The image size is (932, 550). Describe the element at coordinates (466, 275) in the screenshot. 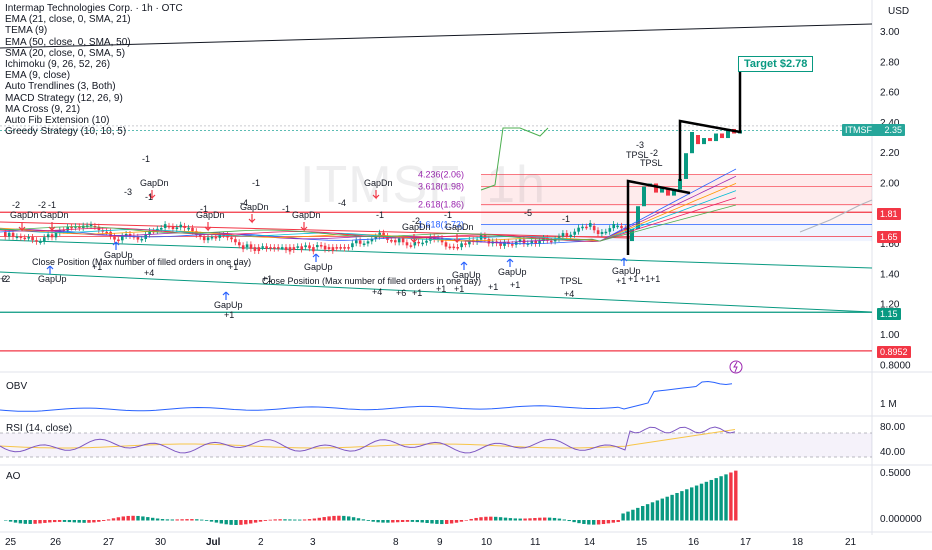

I see `gapup-label: GapUp` at that location.